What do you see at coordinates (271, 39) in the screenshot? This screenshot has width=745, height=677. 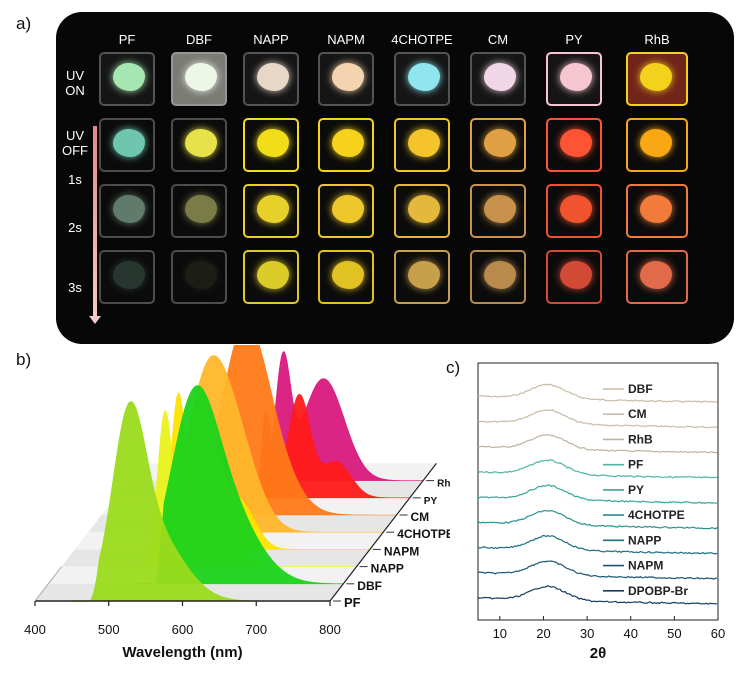 I see `column-label-napp: NAPP` at bounding box center [271, 39].